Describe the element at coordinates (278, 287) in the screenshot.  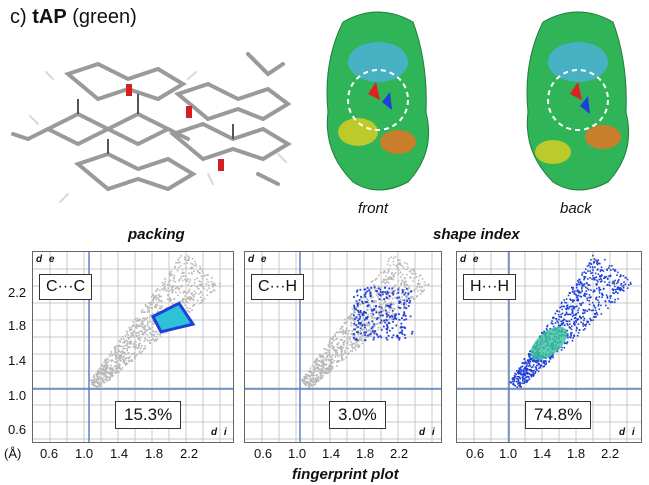
I see `contact-tag: C···H` at that location.